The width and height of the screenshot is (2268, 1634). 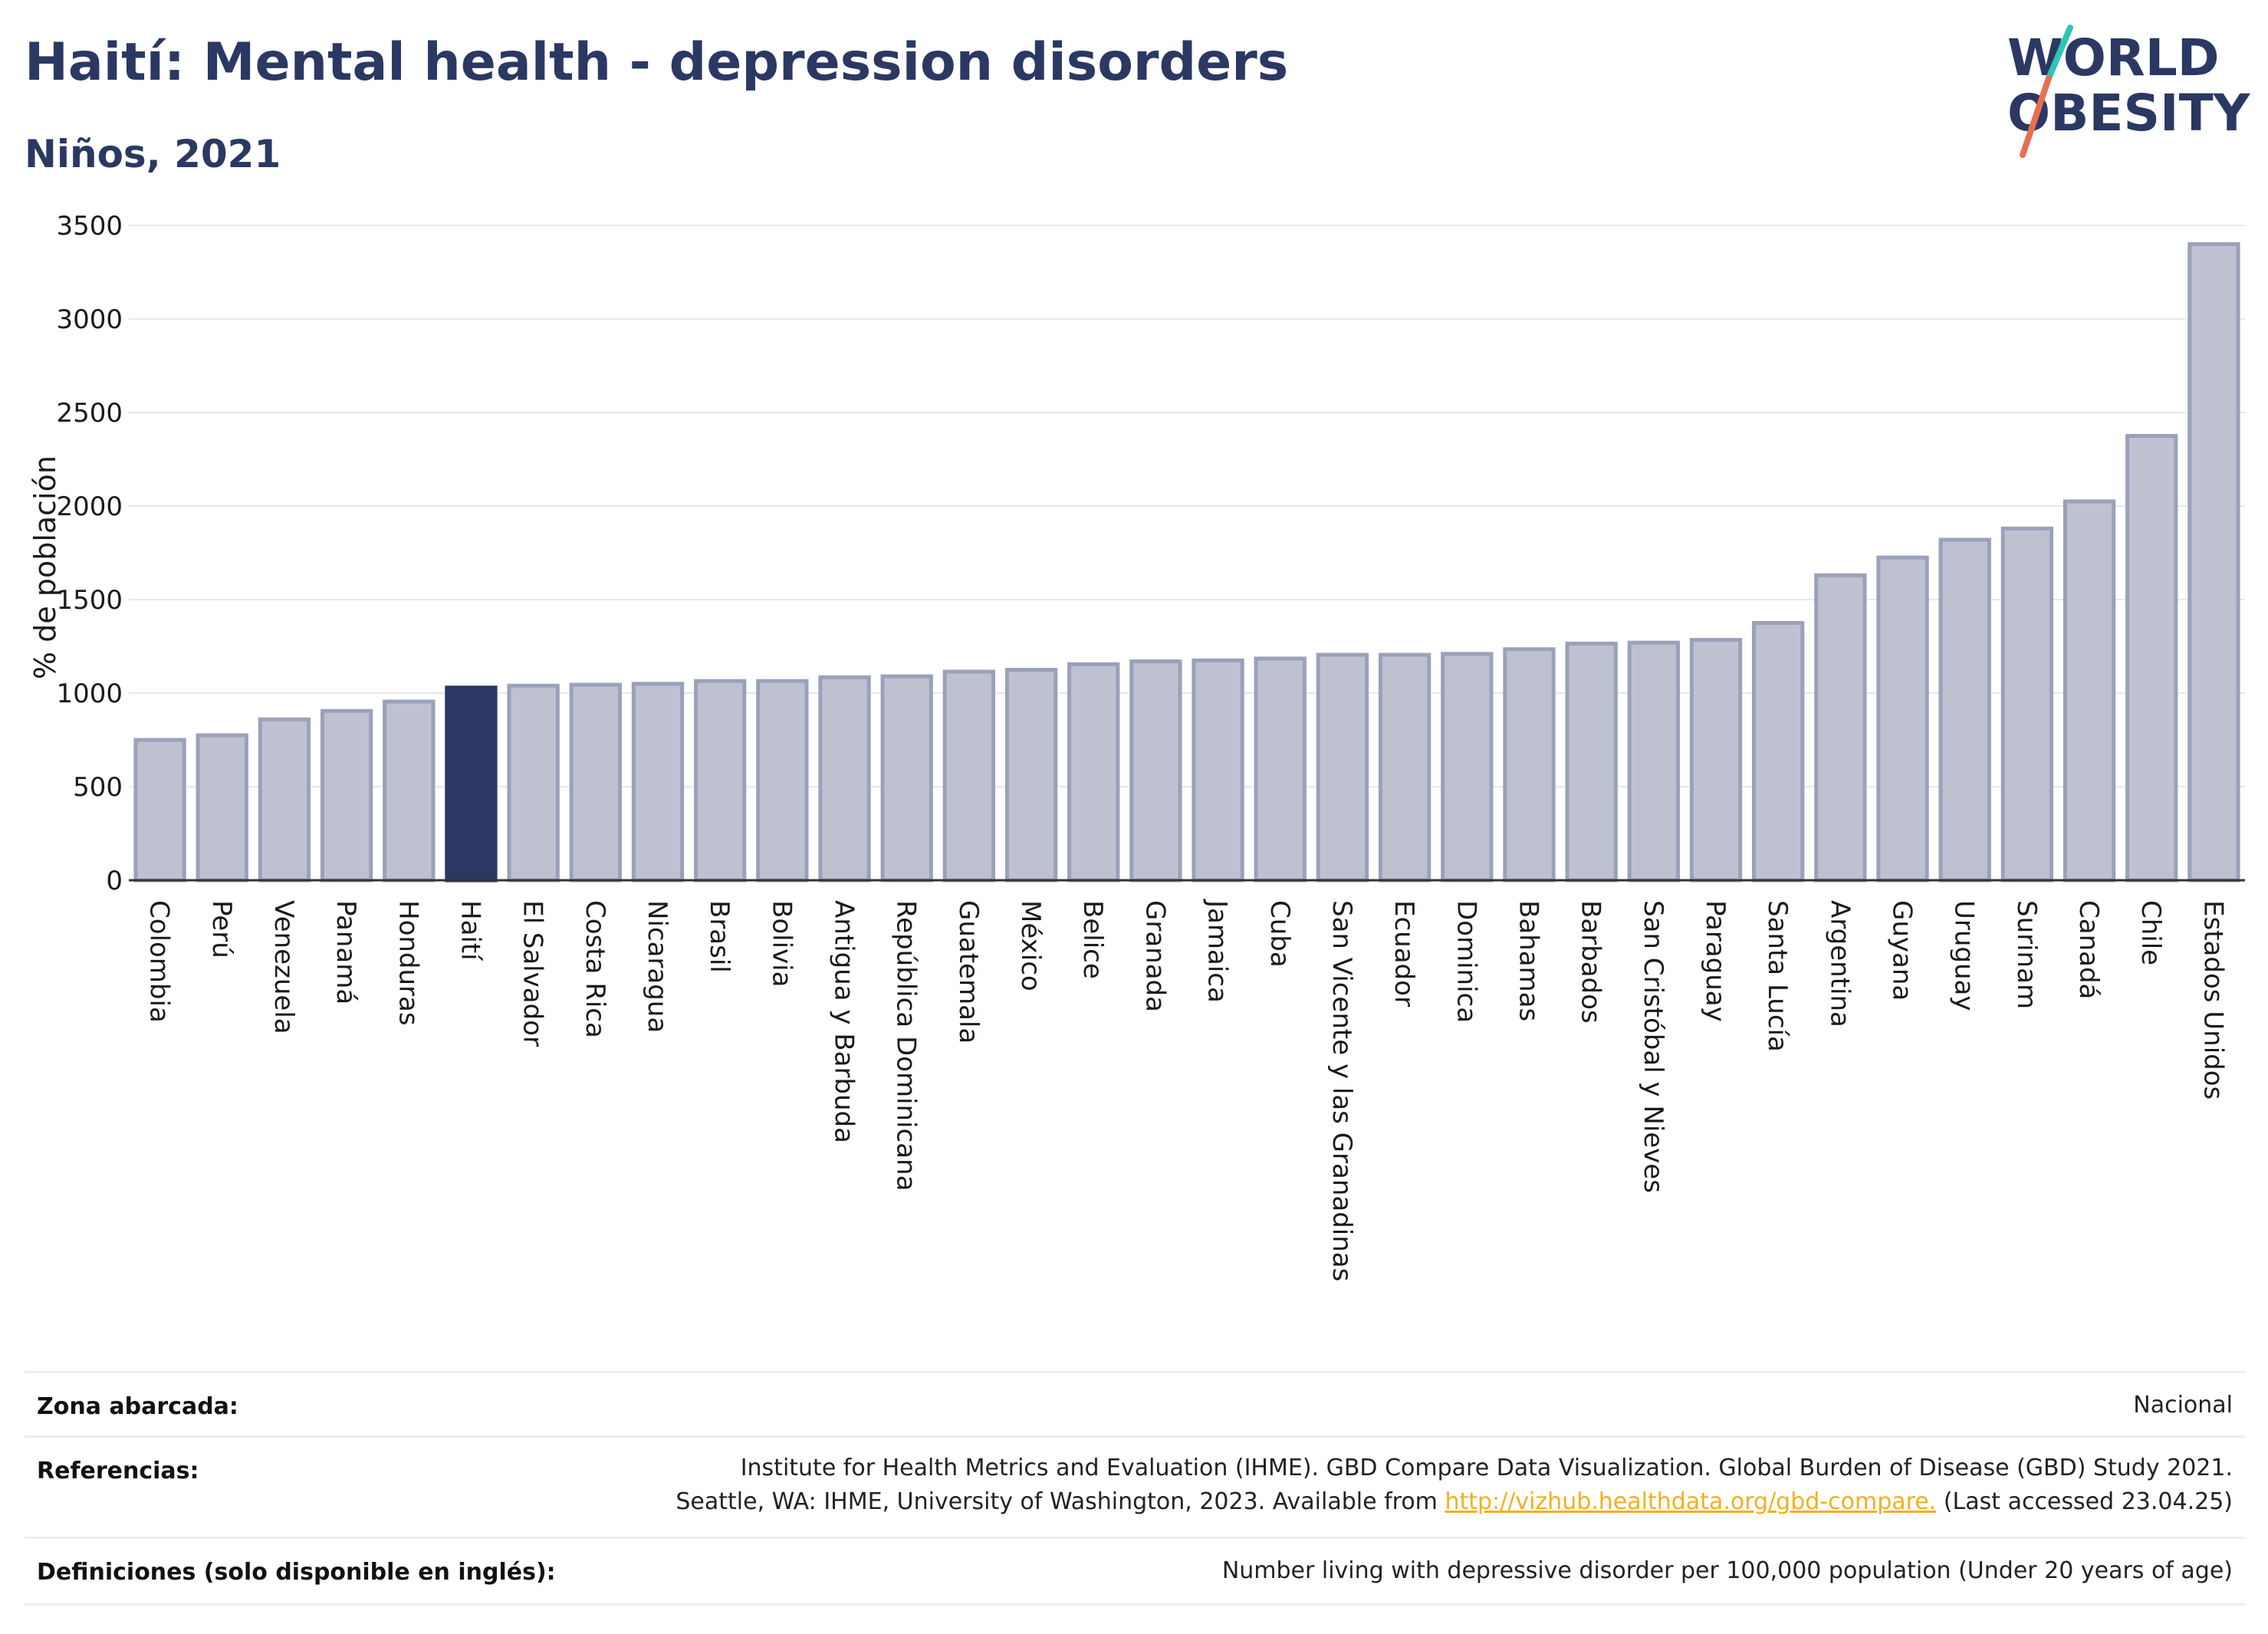 I want to click on x-tick-label: Bahamas, so click(x=1528, y=961).